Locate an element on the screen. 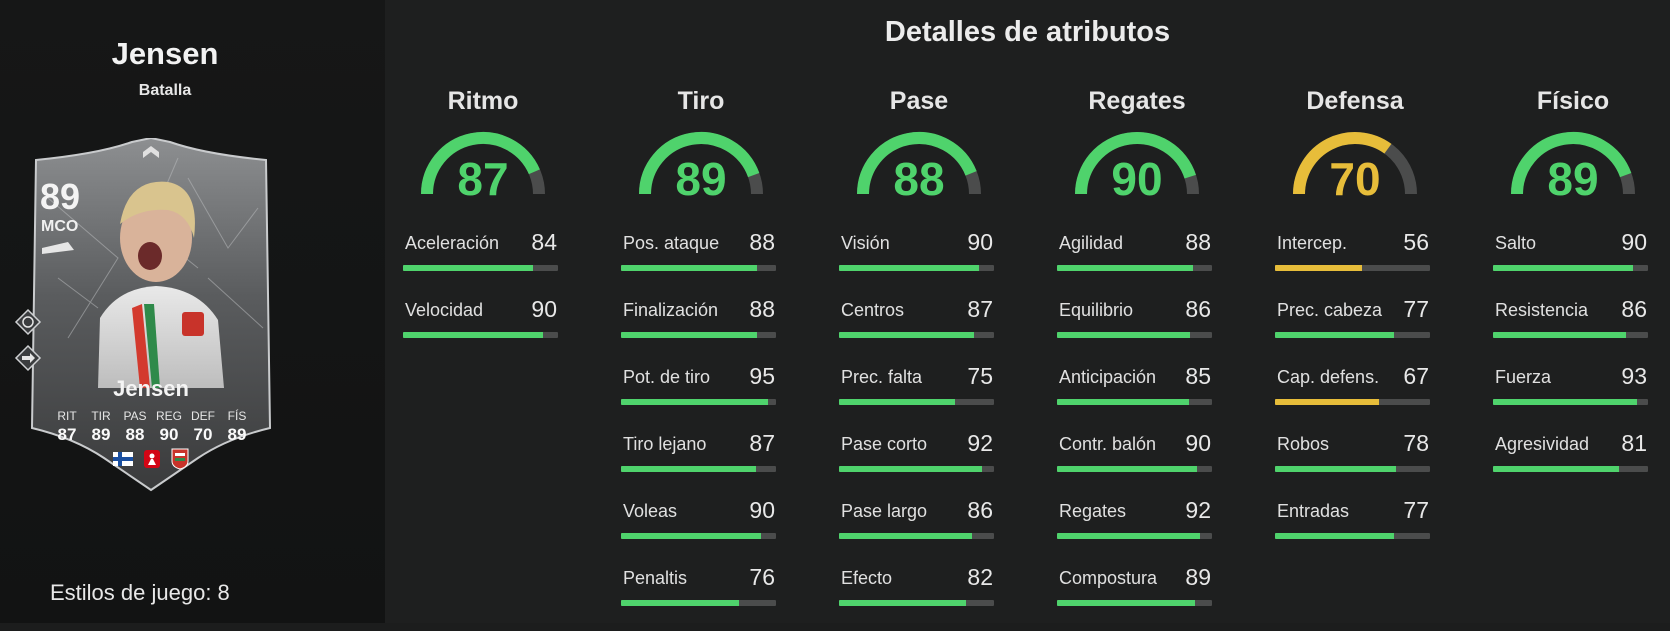 This screenshot has height=631, width=1670. card-stat-value: 88 is located at coordinates (135, 434).